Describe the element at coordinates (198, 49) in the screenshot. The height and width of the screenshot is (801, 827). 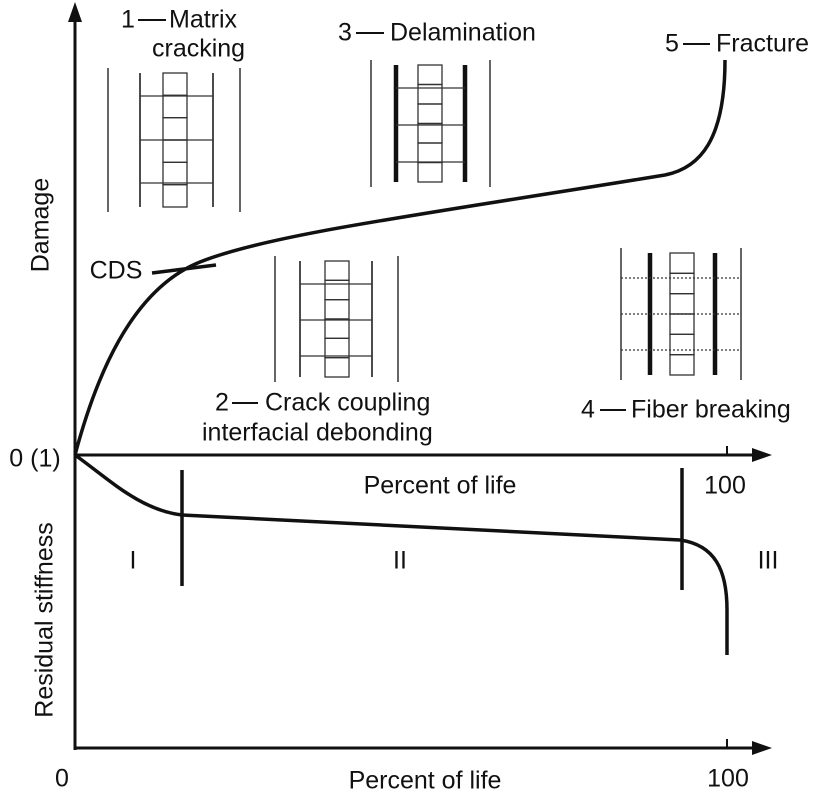
I see `stage-label: cracking` at that location.